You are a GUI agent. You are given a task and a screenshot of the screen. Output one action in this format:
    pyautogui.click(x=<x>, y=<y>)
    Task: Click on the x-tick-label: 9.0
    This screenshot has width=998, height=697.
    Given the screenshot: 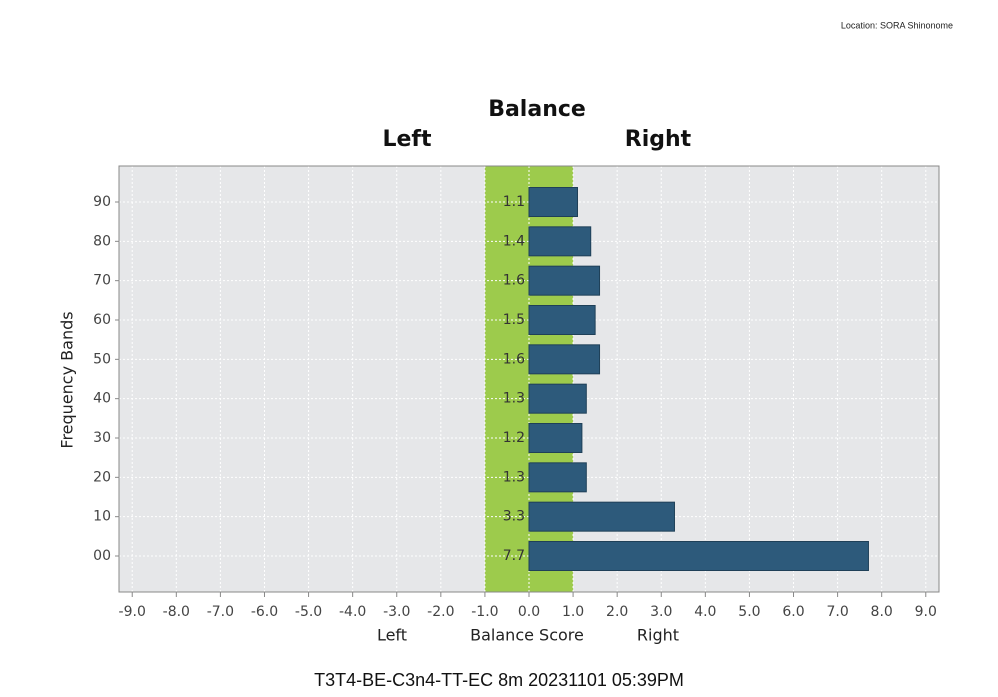 What is the action you would take?
    pyautogui.click(x=926, y=612)
    